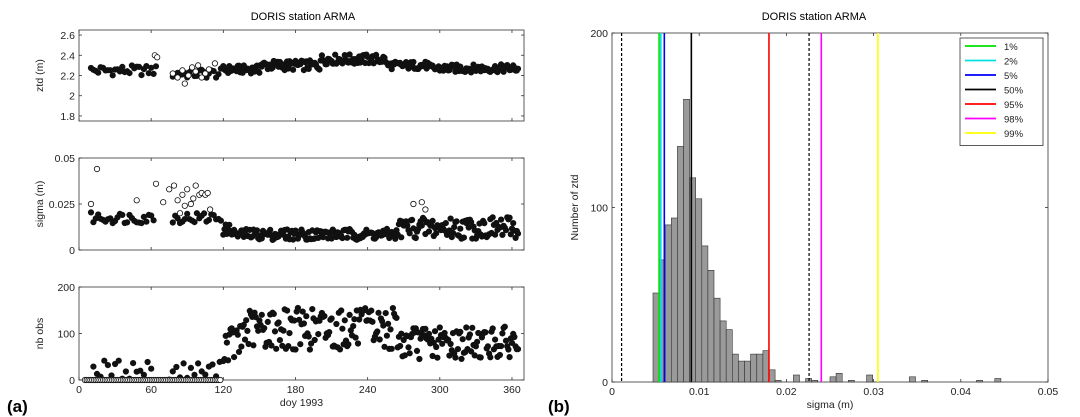 The width and height of the screenshot is (1080, 417). Describe the element at coordinates (1014, 120) in the screenshot. I see `legend-label: 98%` at that location.